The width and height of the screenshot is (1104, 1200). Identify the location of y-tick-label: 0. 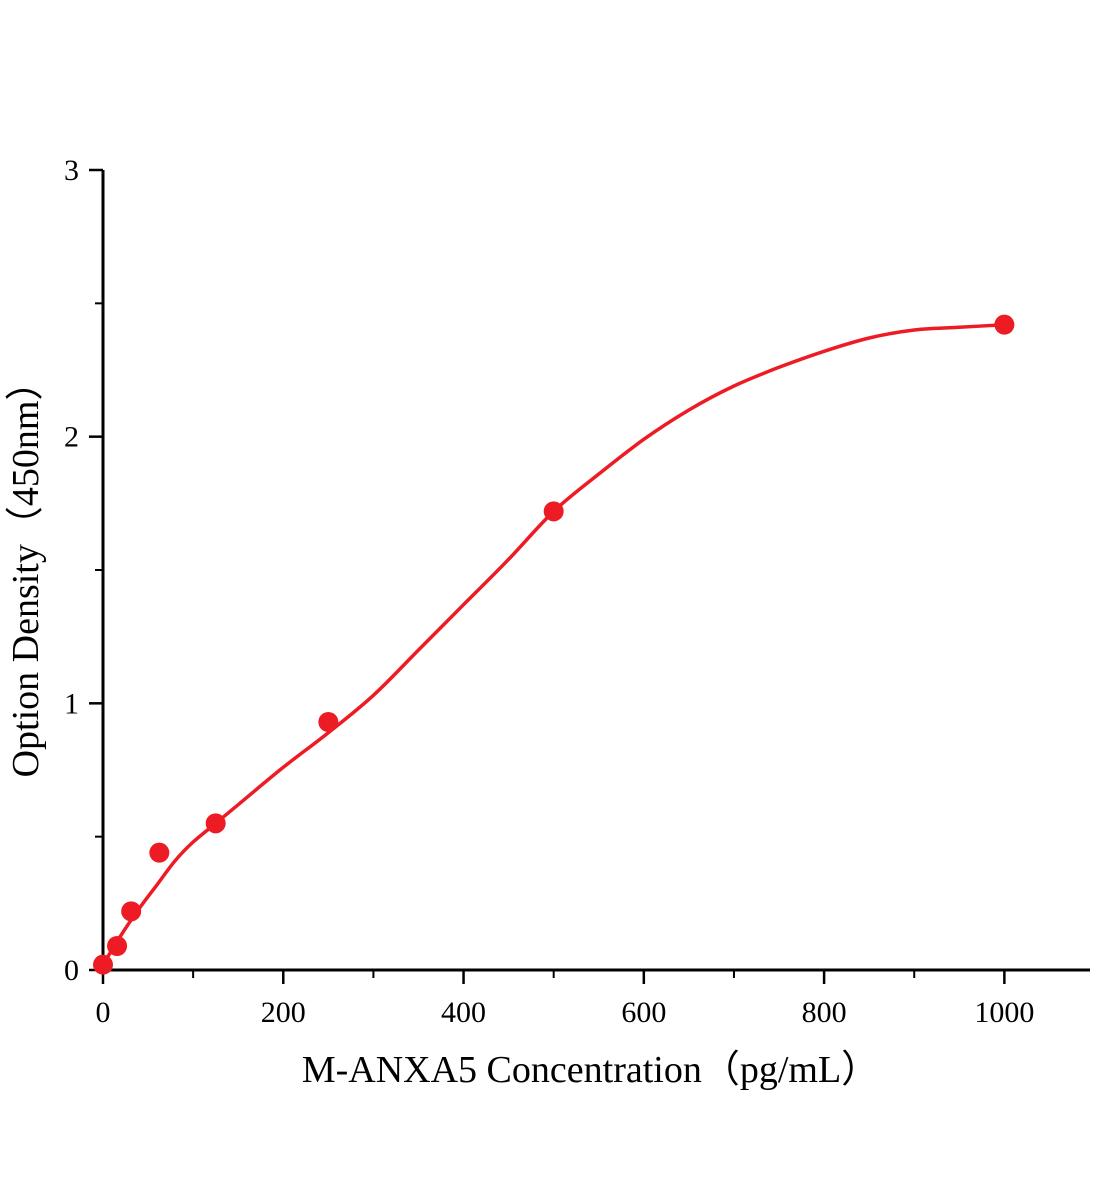
(71, 970).